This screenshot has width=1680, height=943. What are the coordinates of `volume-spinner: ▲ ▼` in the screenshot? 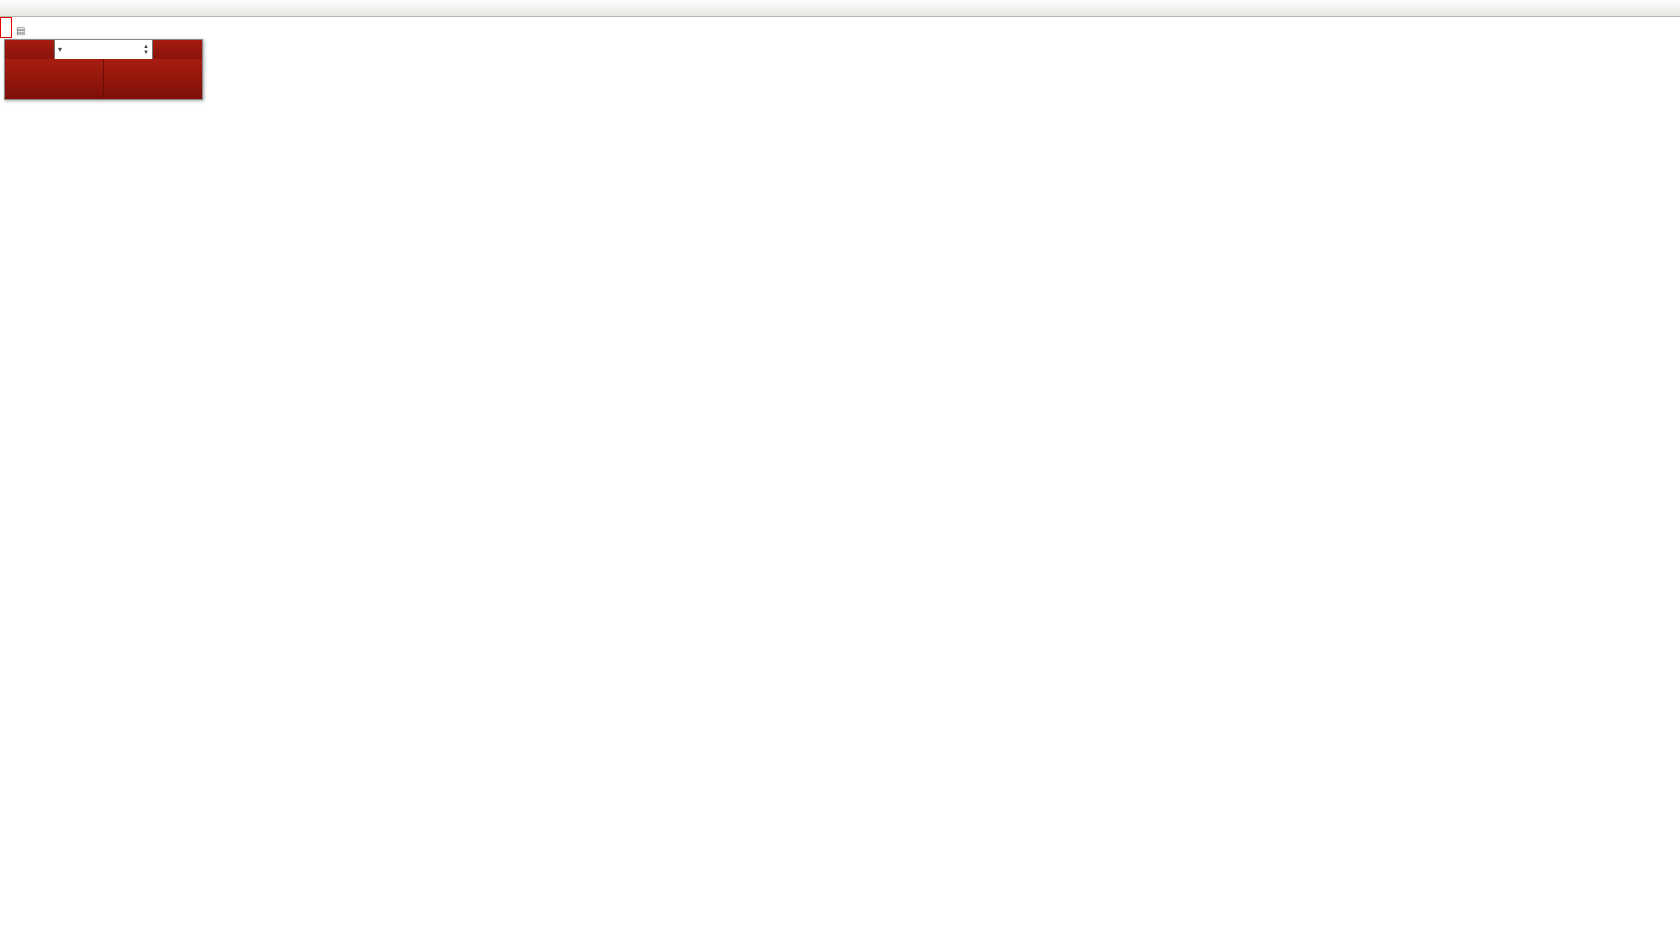 It's located at (147, 50).